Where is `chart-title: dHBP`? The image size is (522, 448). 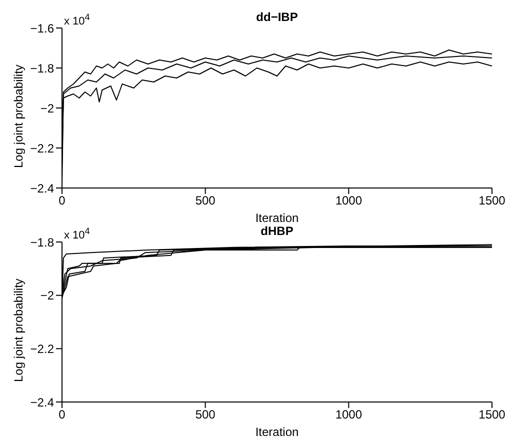
chart-title: dHBP is located at coordinates (277, 231).